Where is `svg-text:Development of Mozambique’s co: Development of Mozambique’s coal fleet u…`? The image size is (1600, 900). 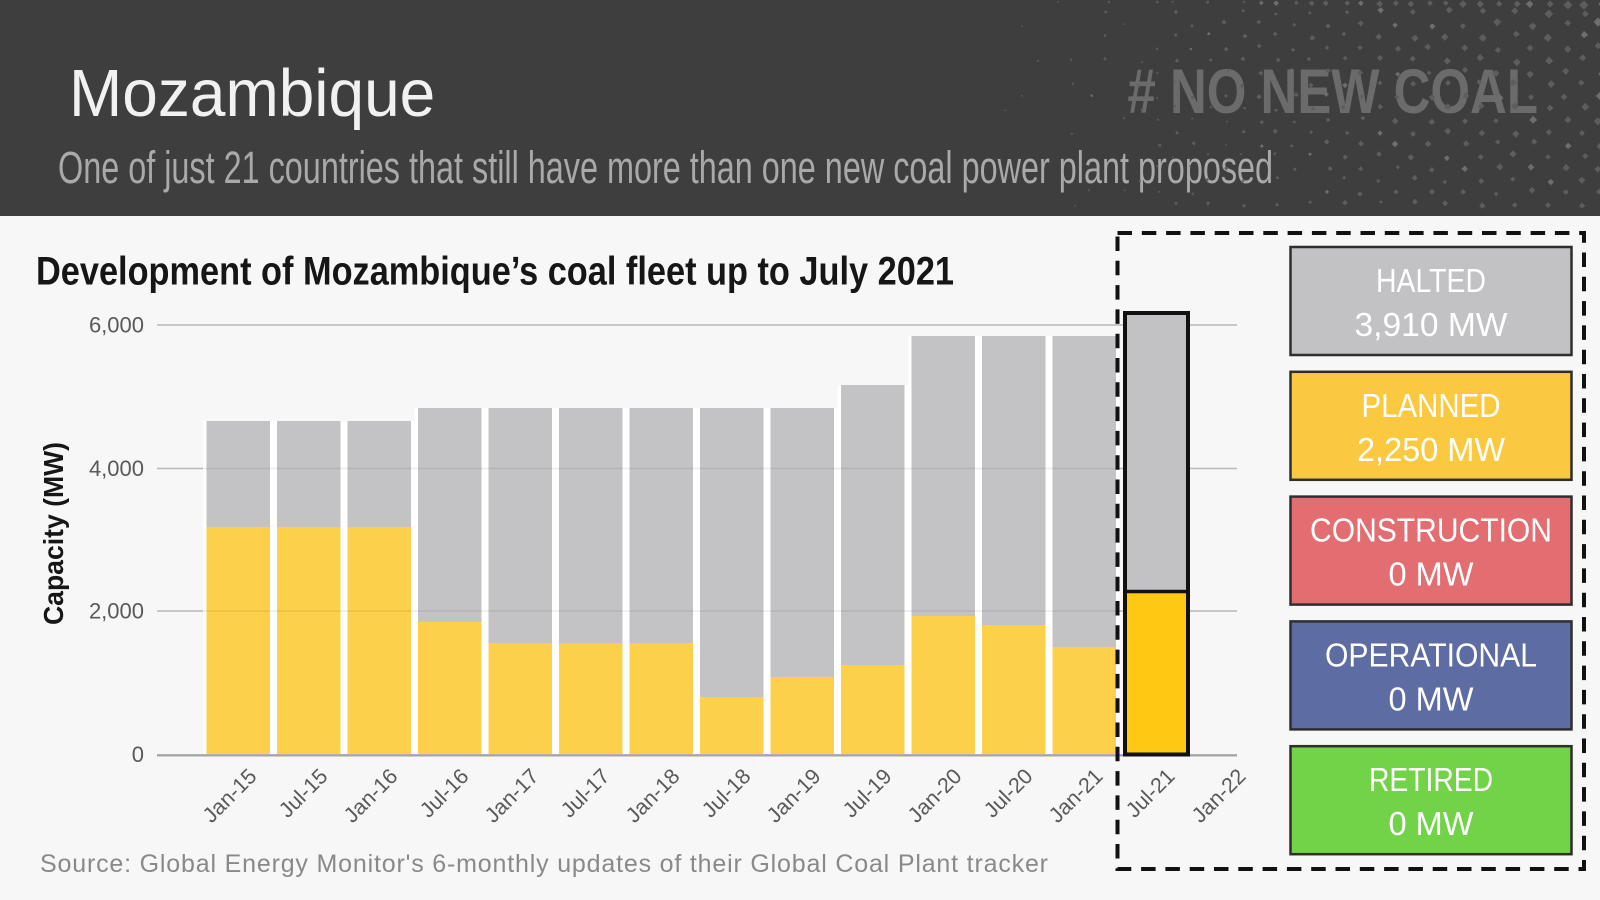 svg-text:Development of Mozambique’s co: Development of Mozambique’s coal fleet u… is located at coordinates (495, 272).